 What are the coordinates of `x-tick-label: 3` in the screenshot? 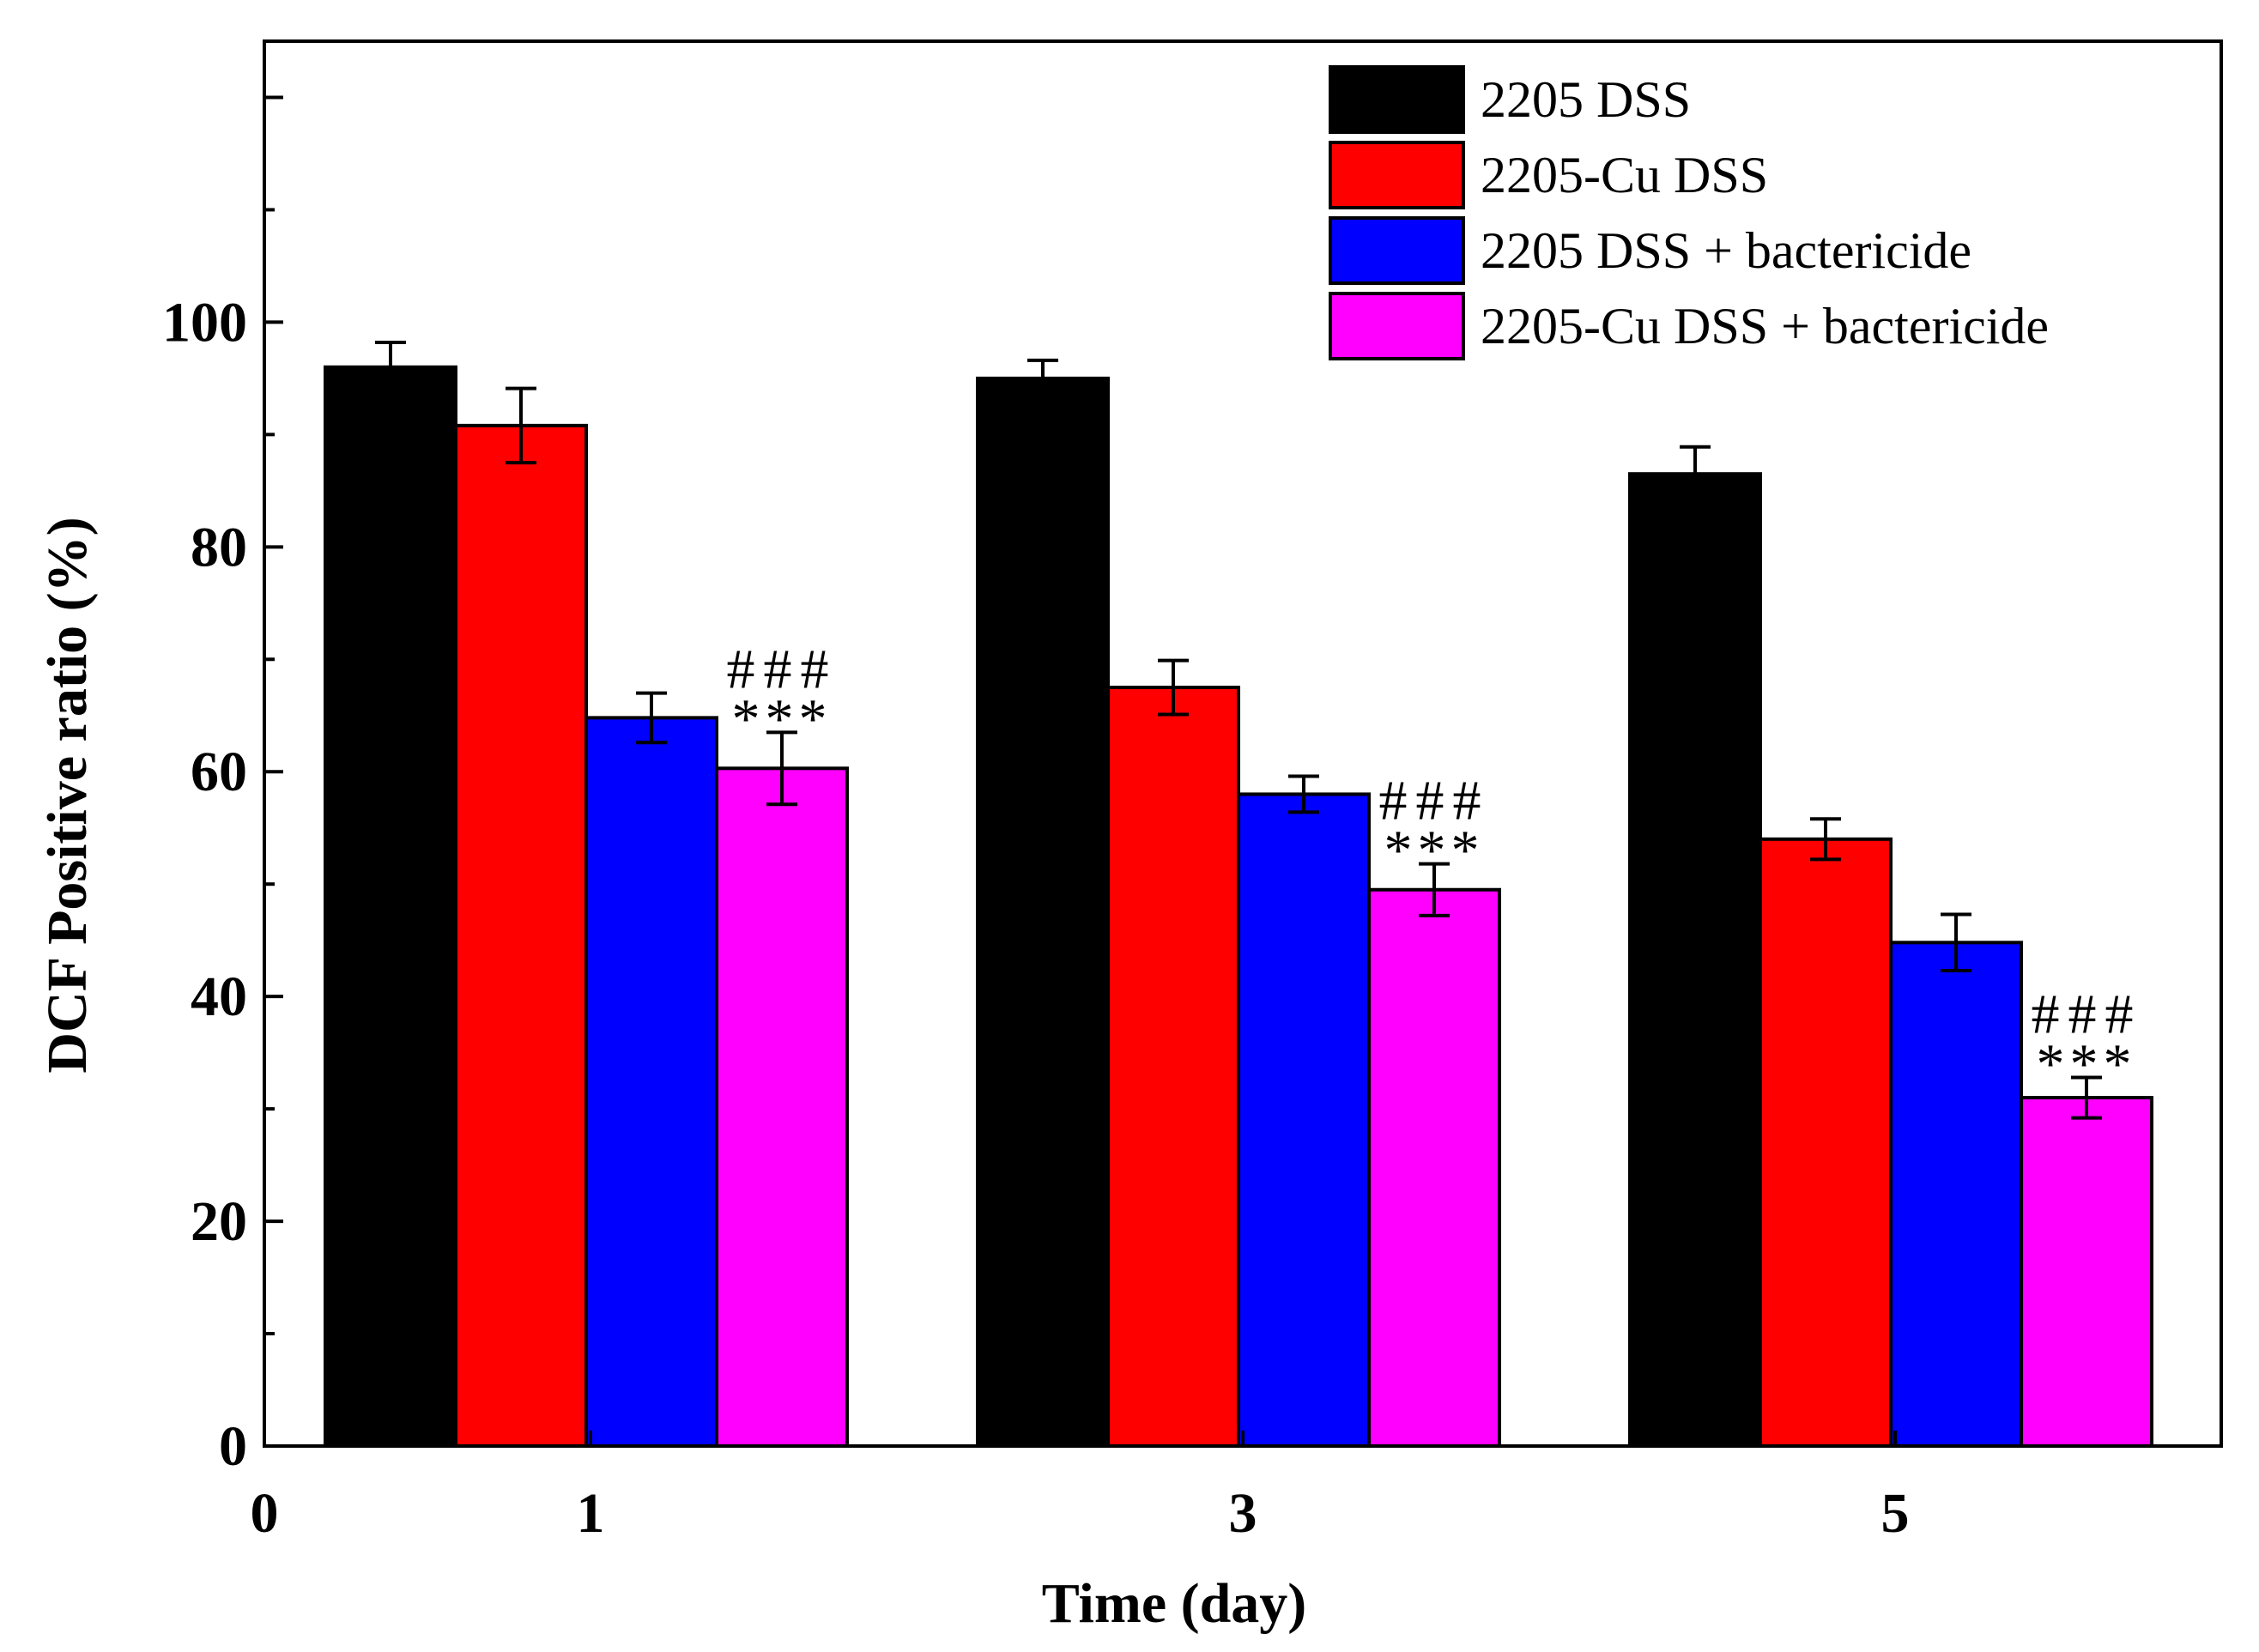 It's located at (1243, 1513).